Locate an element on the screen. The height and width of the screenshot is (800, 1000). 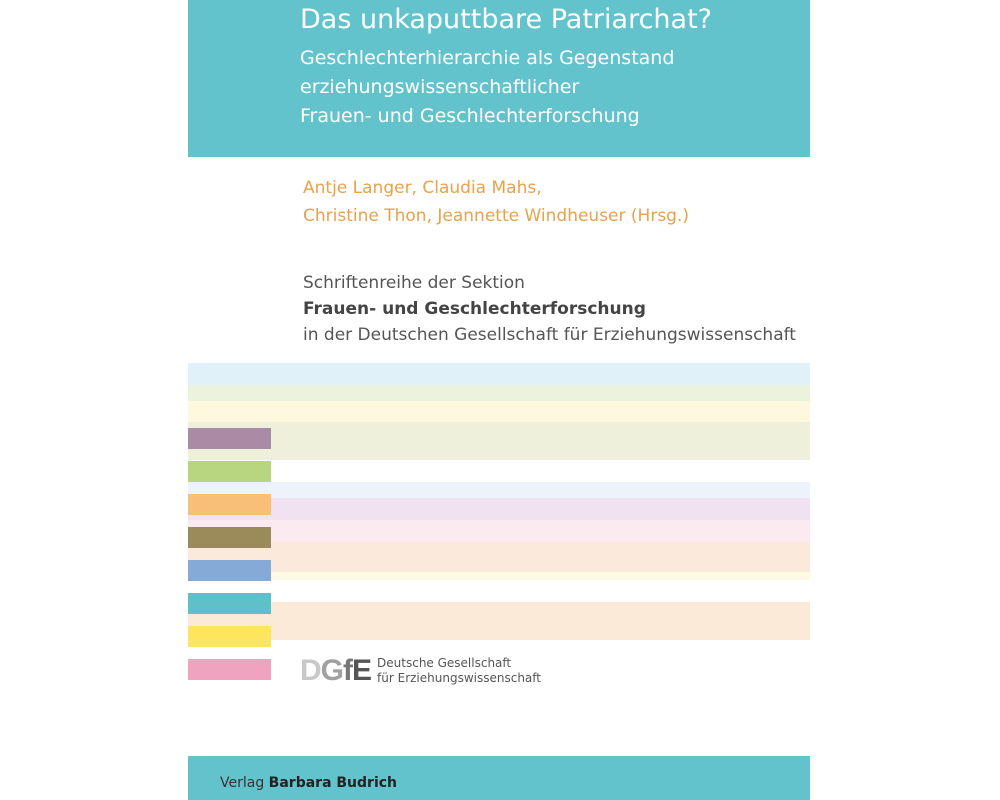
editors-line: Antje Langer, Claudia Mahs, is located at coordinates (422, 188).